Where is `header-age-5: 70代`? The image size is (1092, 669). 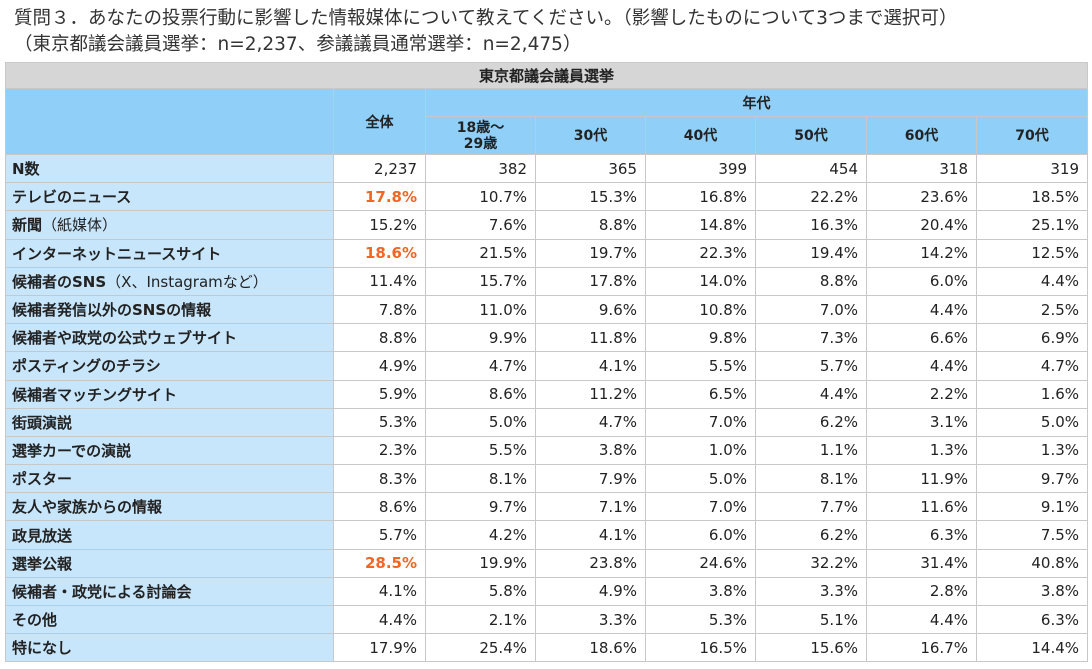 header-age-5: 70代 is located at coordinates (1032, 135).